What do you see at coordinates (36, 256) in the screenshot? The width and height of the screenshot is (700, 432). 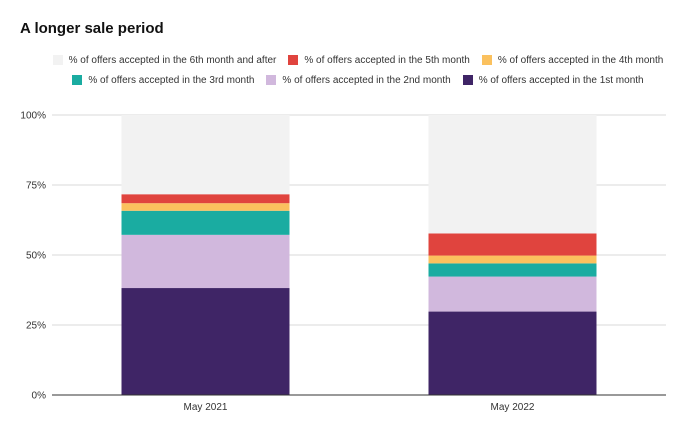 I see `y-tick-label: 50%` at bounding box center [36, 256].